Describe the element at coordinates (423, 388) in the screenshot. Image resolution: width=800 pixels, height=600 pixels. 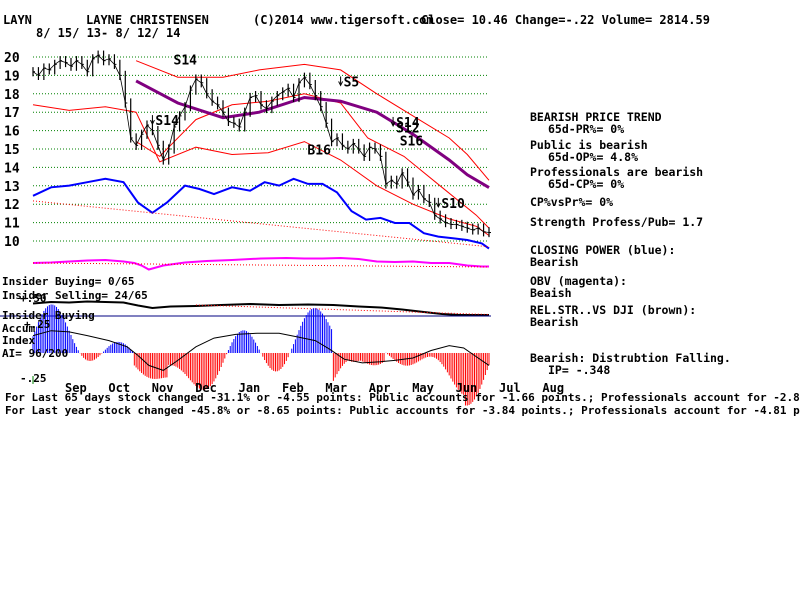
I see `month-label: May` at that location.